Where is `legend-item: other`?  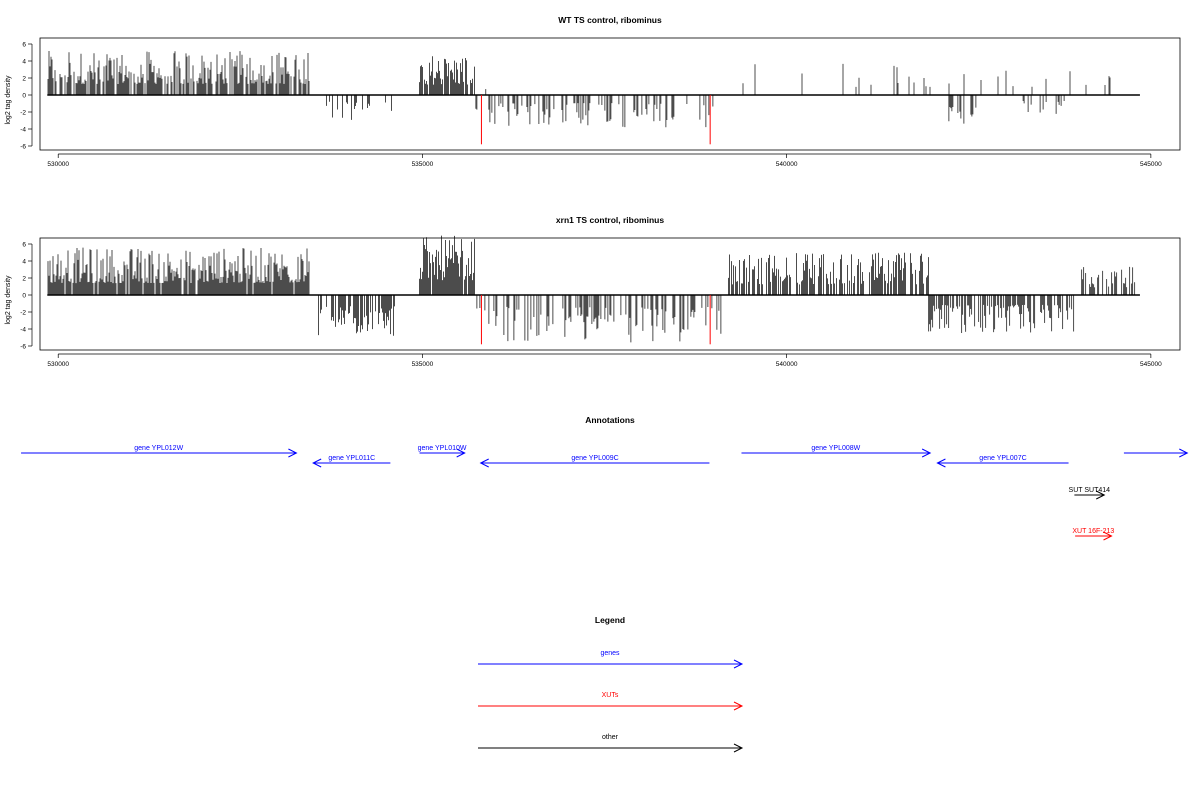
legend-item: other is located at coordinates (611, 743).